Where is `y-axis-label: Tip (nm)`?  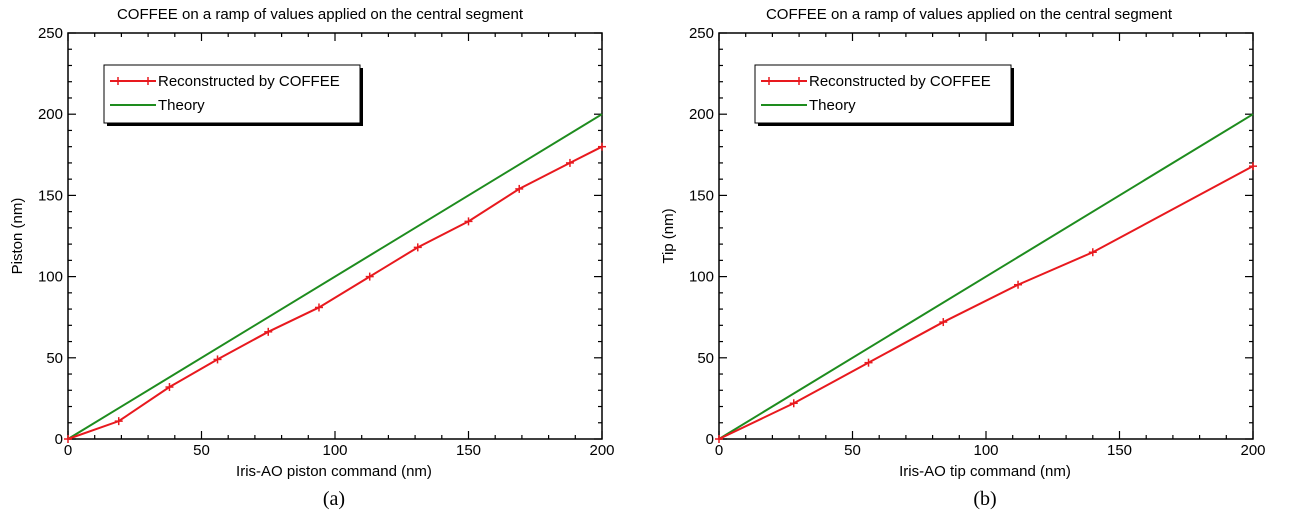
y-axis-label: Tip (nm) is located at coordinates (668, 235).